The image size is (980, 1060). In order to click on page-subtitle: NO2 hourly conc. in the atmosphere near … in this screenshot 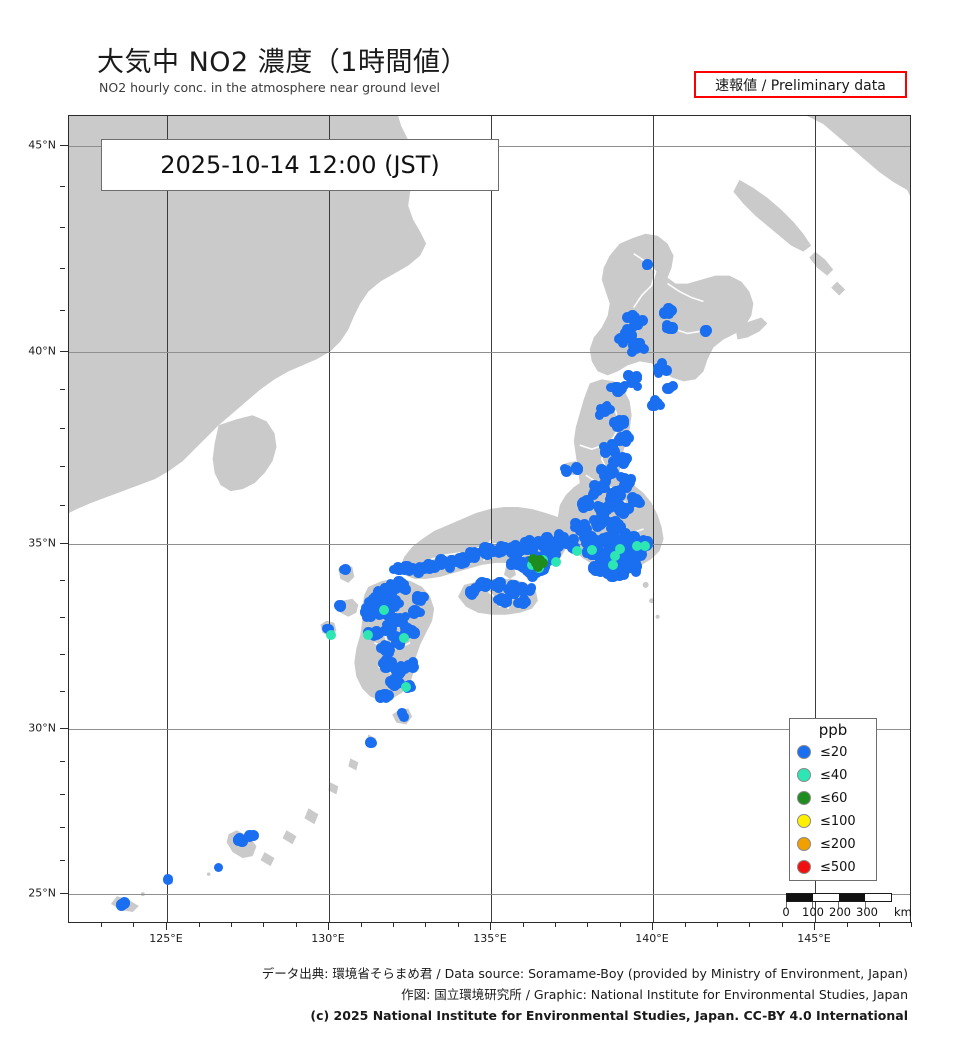, I will do `click(269, 87)`.